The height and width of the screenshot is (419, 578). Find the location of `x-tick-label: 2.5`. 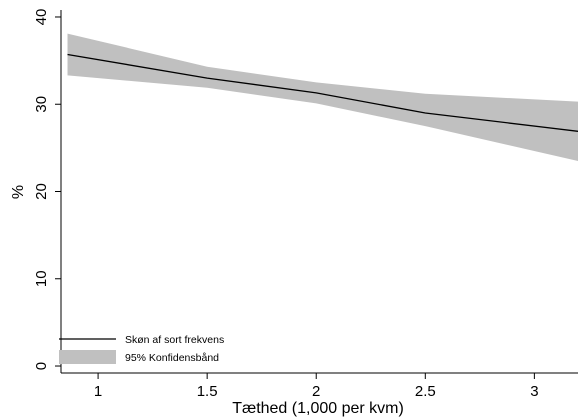

x-tick-label: 2.5 is located at coordinates (425, 391).